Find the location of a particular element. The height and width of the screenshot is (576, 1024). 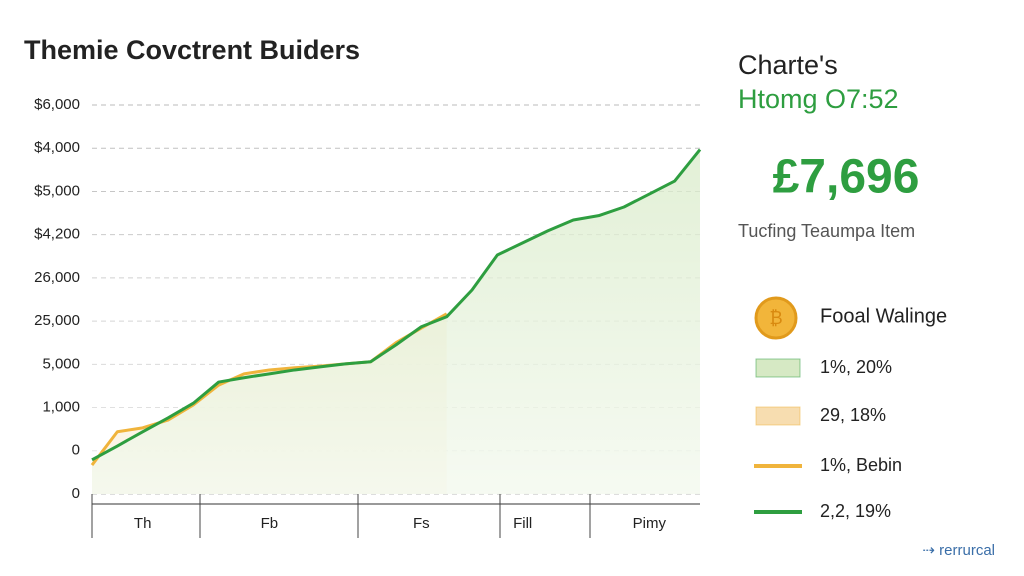

coin-icon is located at coordinates (776, 318).